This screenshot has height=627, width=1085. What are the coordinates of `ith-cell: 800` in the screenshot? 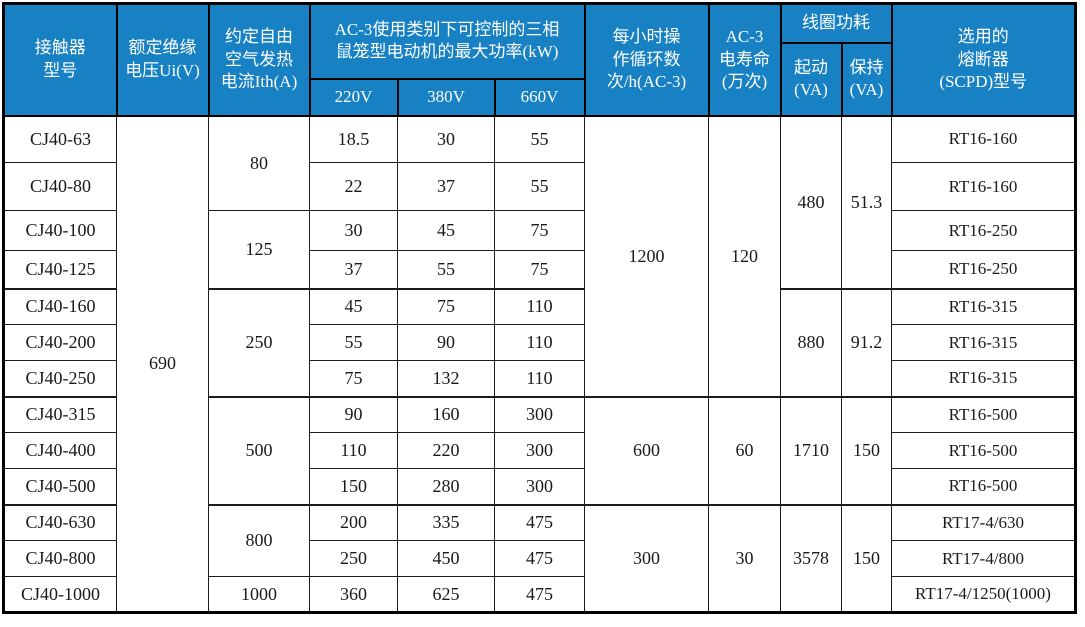 It's located at (259, 540).